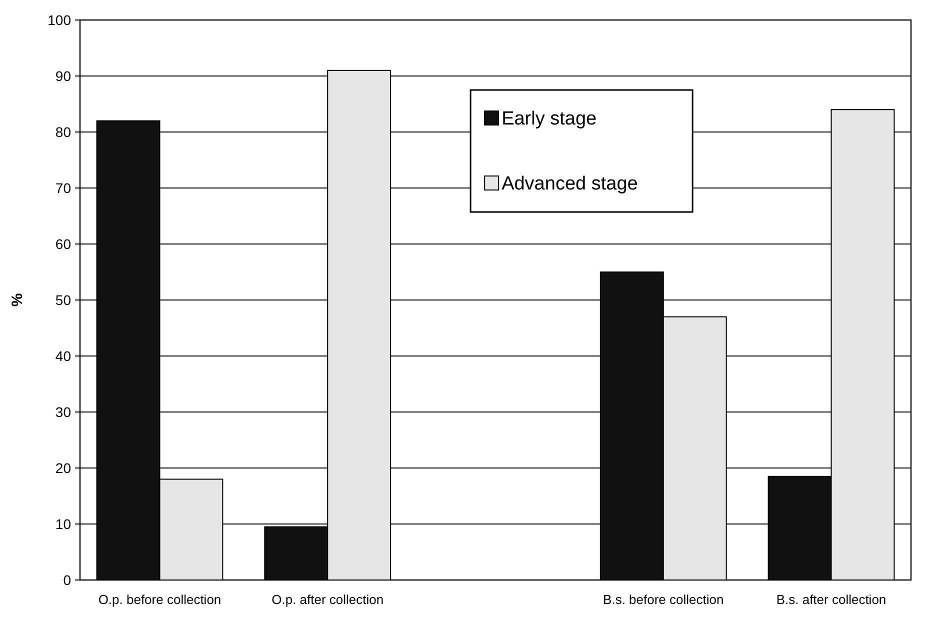 The width and height of the screenshot is (927, 628). Describe the element at coordinates (63, 300) in the screenshot. I see `y-tick-label: 50` at that location.